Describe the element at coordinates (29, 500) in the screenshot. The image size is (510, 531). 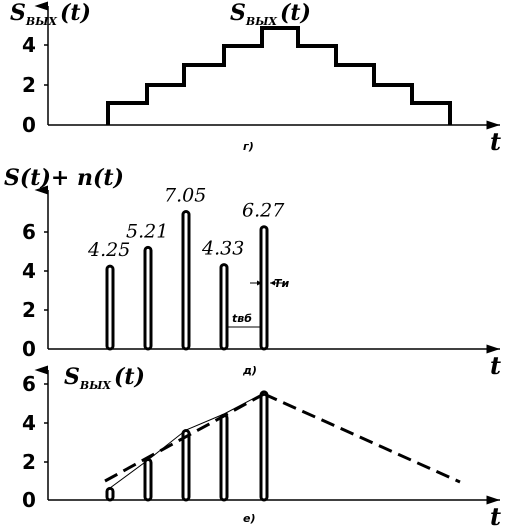
I see `panel-e-ytick-0: 0` at that location.